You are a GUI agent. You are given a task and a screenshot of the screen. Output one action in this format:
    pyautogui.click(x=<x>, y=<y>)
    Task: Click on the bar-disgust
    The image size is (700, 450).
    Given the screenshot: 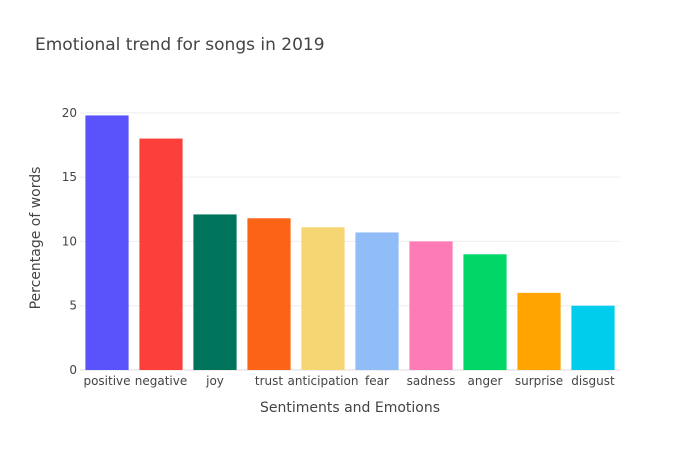 What is the action you would take?
    pyautogui.click(x=593, y=337)
    